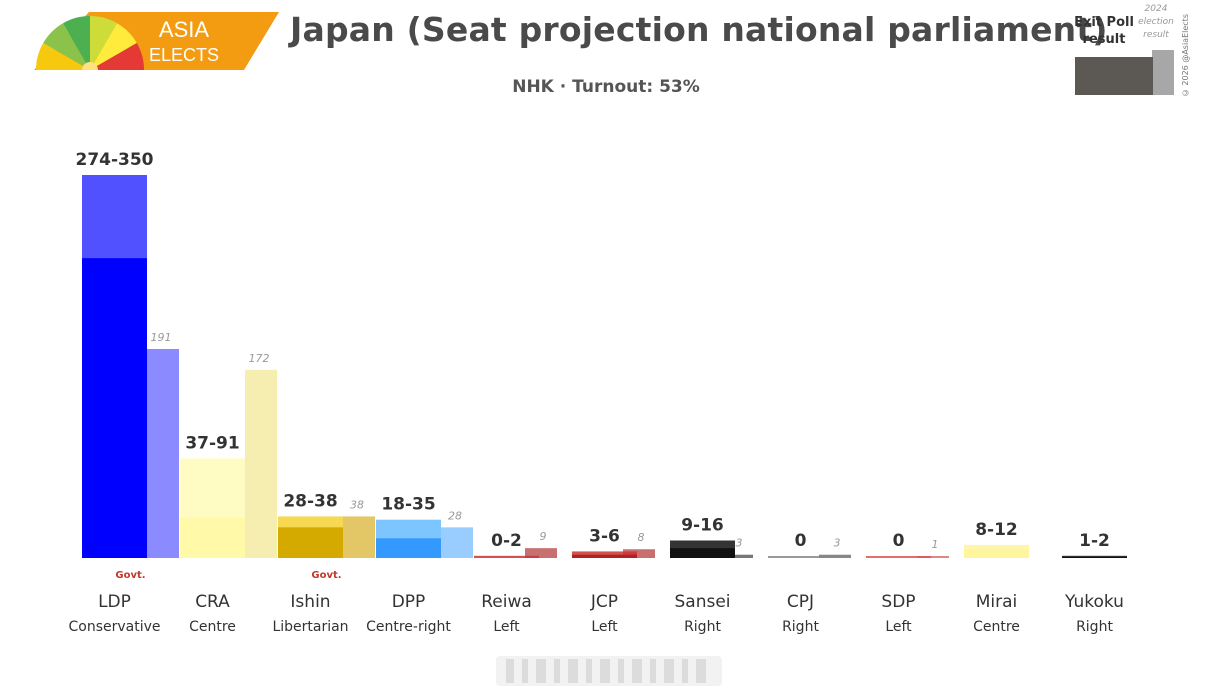 The height and width of the screenshot is (700, 1215). I want to click on x-tick-label-ldp: LDP, so click(114, 602).